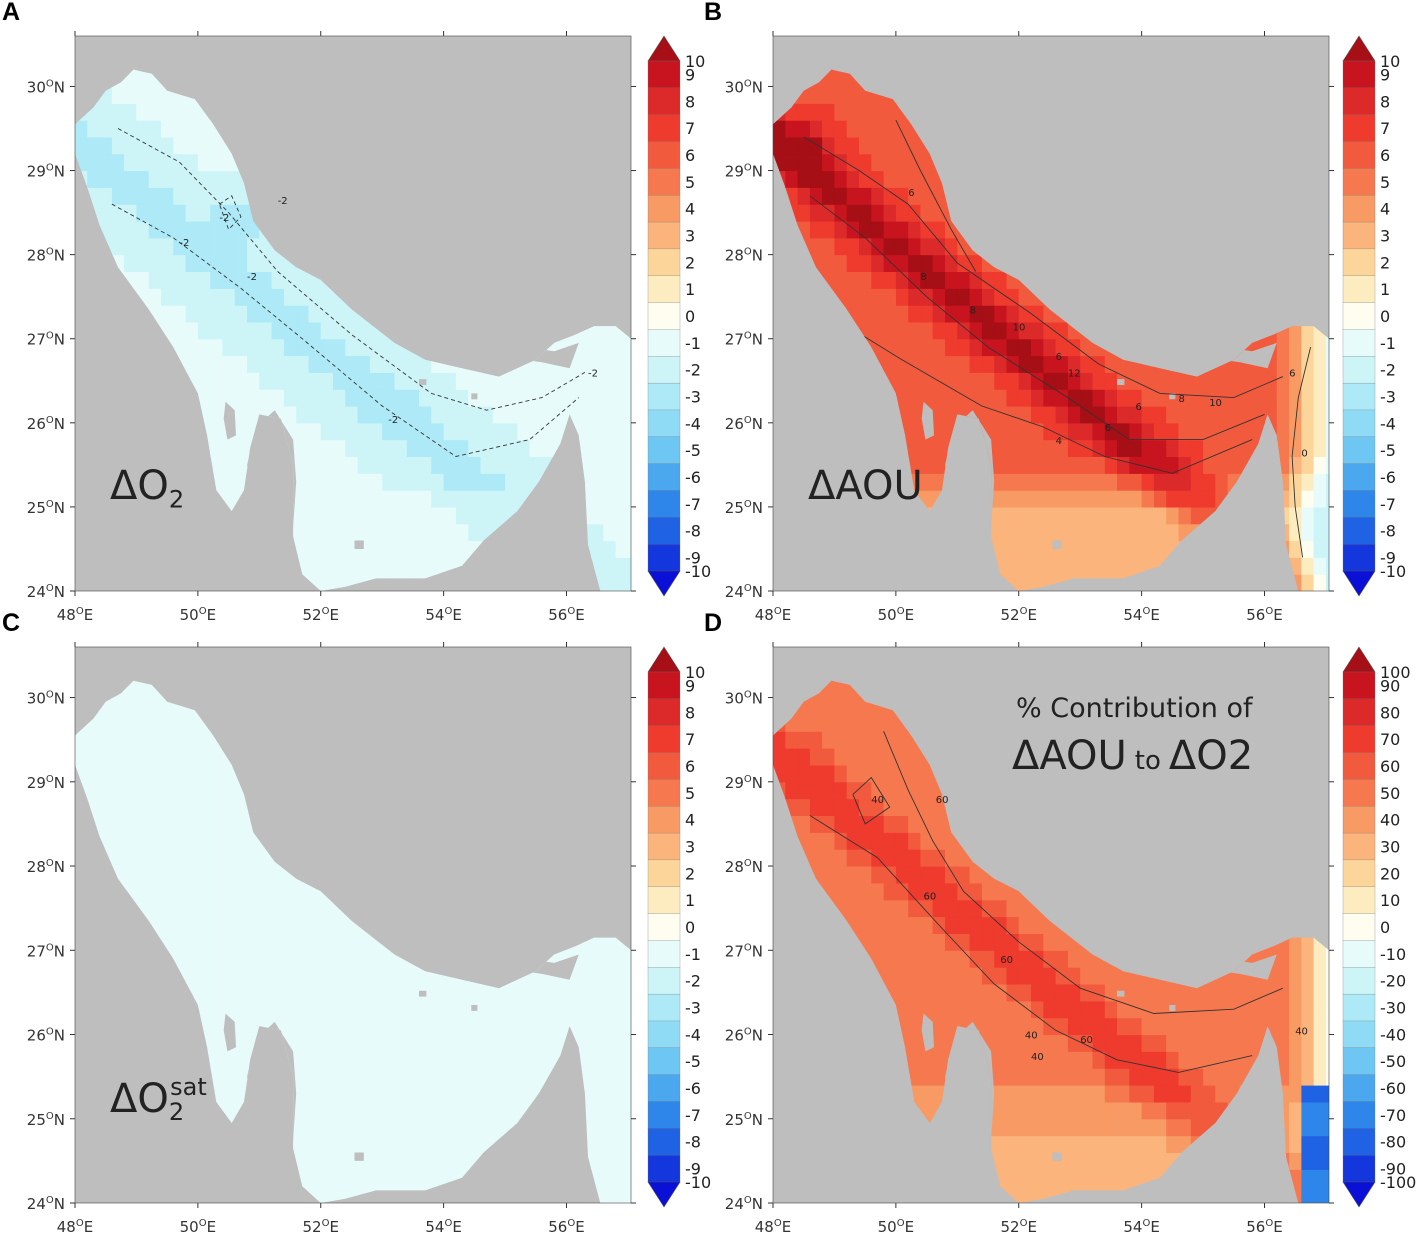 Image resolution: width=1418 pixels, height=1247 pixels. What do you see at coordinates (973, 311) in the screenshot?
I see `contour-label: 8` at bounding box center [973, 311].